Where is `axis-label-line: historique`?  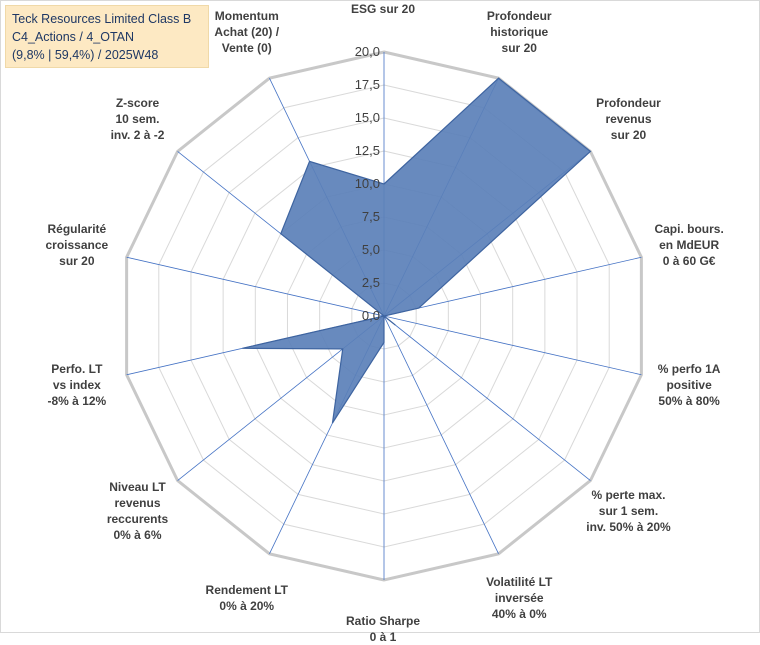 axis-label-line: historique is located at coordinates (519, 32).